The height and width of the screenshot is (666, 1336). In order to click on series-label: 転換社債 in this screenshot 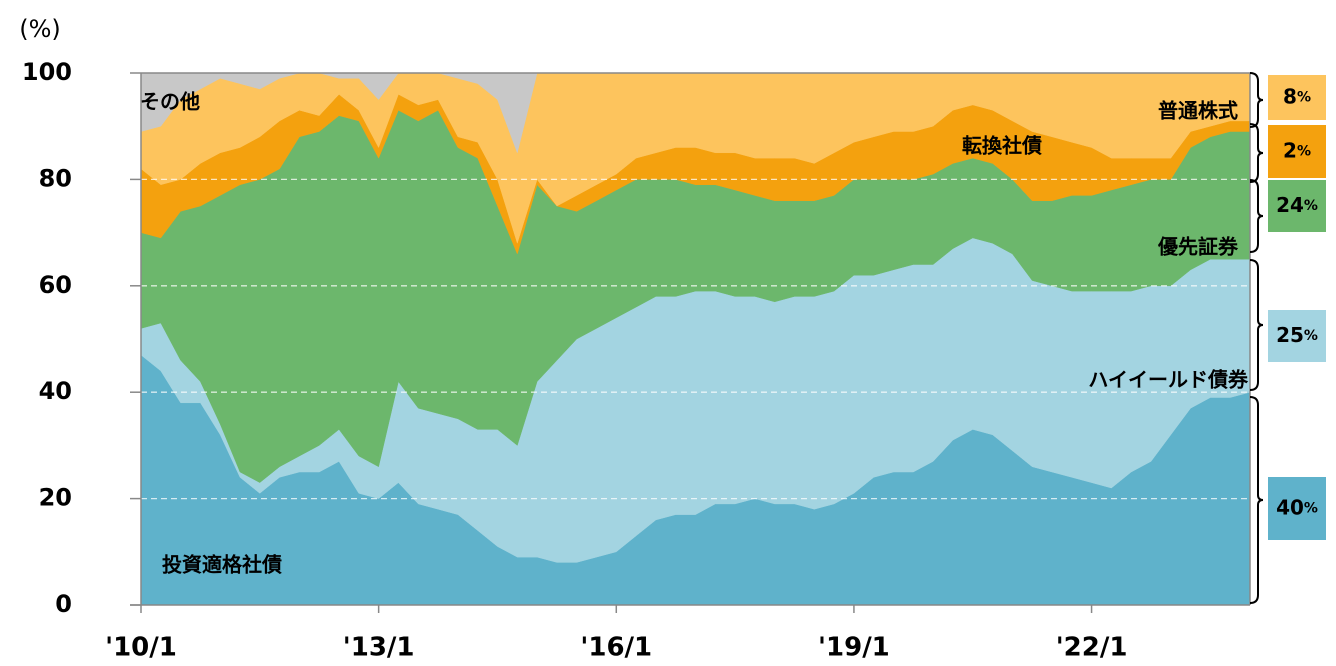, I will do `click(1002, 146)`.